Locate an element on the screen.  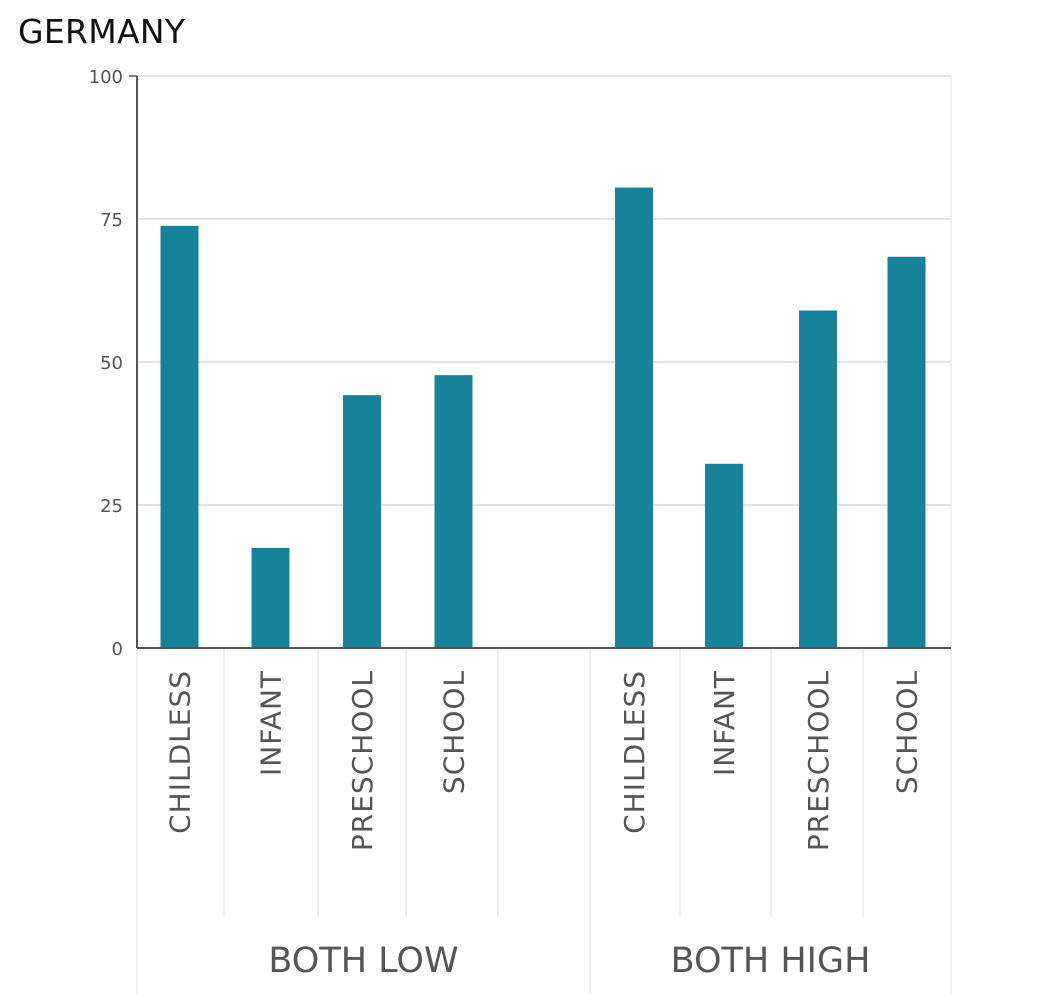
bar-both-low-childless is located at coordinates (179, 436).